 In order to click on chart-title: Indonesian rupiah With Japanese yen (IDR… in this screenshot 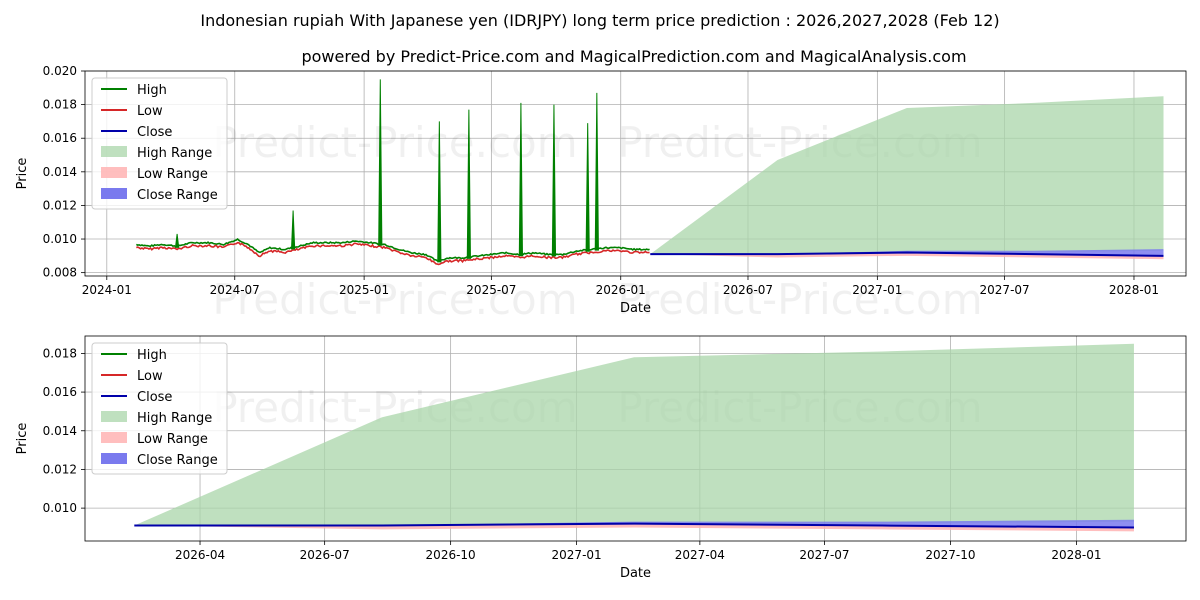, I will do `click(599, 20)`.